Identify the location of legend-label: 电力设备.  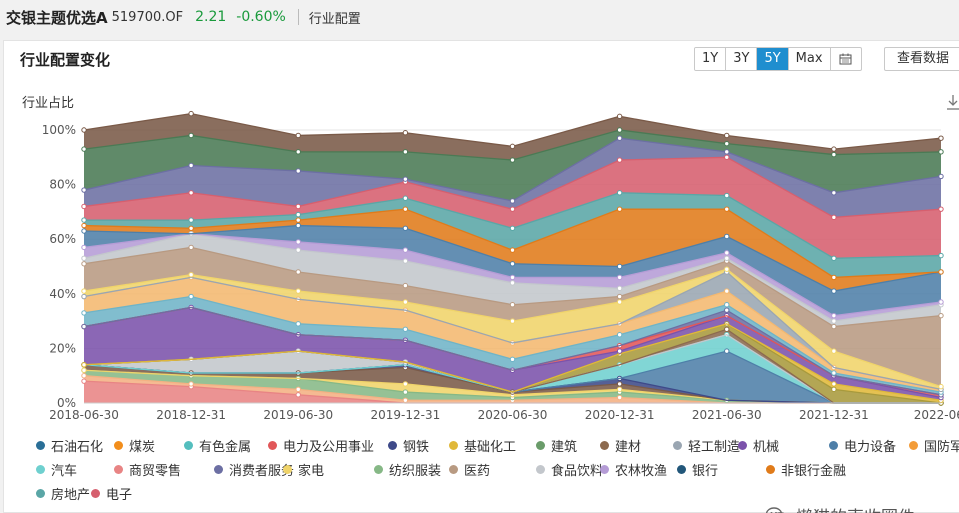
(870, 447).